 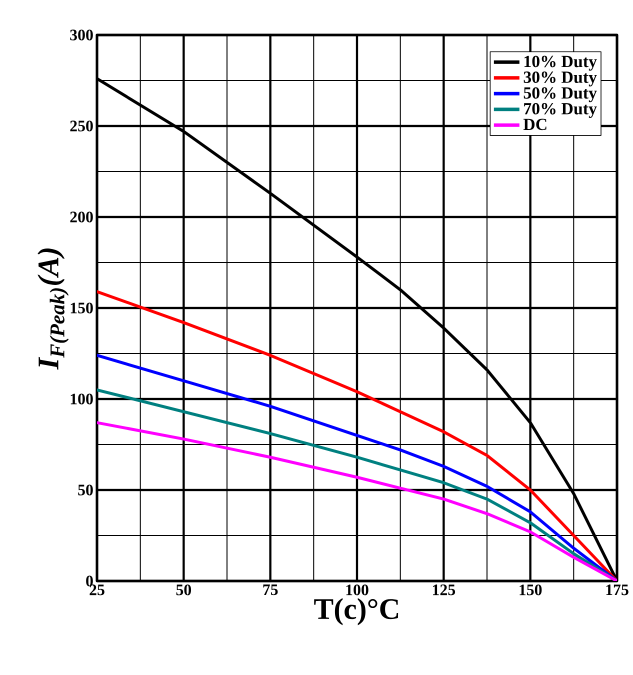 What do you see at coordinates (81, 308) in the screenshot?
I see `y-tick-label: 150` at bounding box center [81, 308].